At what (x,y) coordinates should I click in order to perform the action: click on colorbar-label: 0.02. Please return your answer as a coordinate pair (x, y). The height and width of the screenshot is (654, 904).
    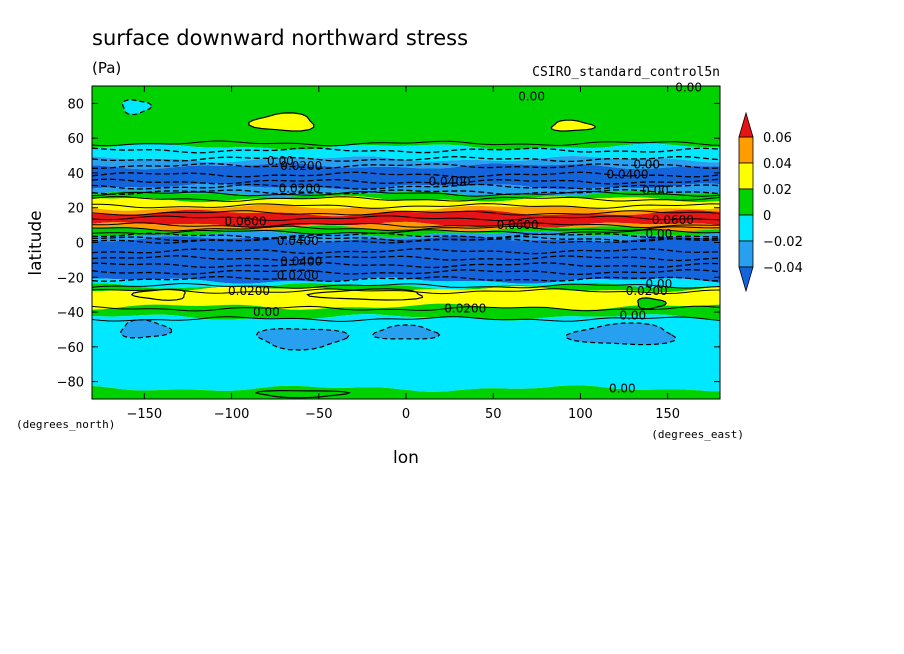
    Looking at the image, I should click on (777, 190).